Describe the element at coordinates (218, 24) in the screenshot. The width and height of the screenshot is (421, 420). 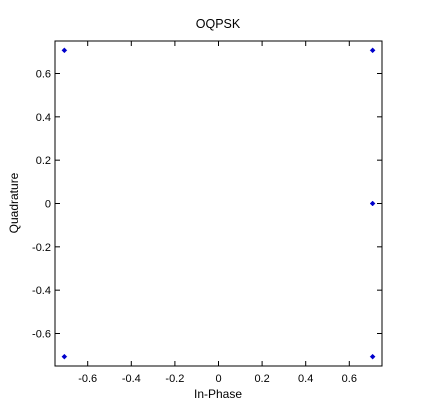
I see `chart-title: OQPSK` at that location.